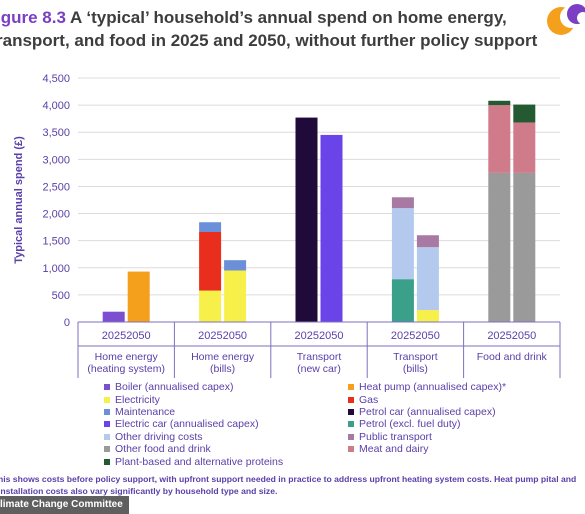 The image size is (585, 514). I want to click on legend-label: Petrol car (annualised capex), so click(427, 411).